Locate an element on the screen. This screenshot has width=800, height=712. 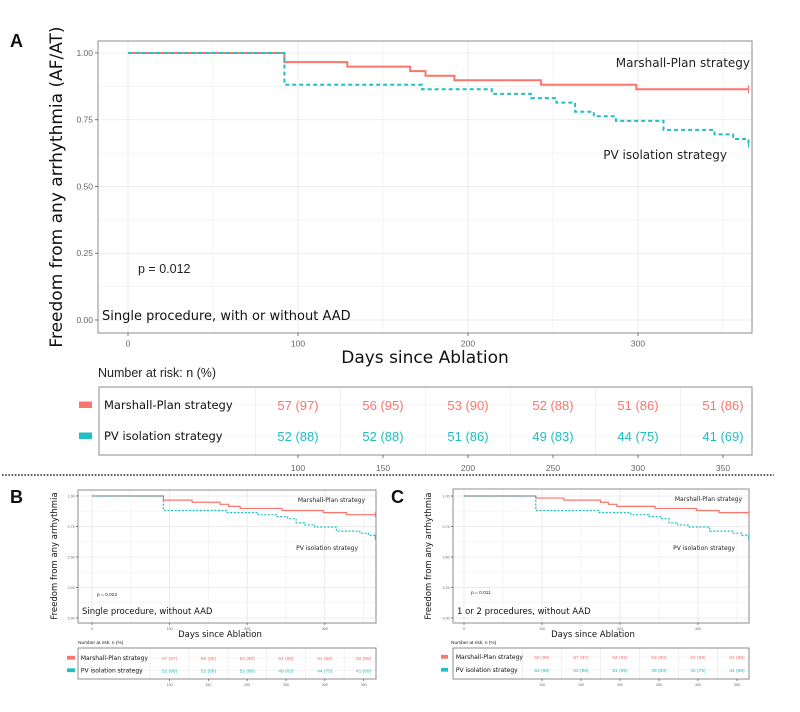
p-value: p = 0.012 is located at coordinates (164, 269).